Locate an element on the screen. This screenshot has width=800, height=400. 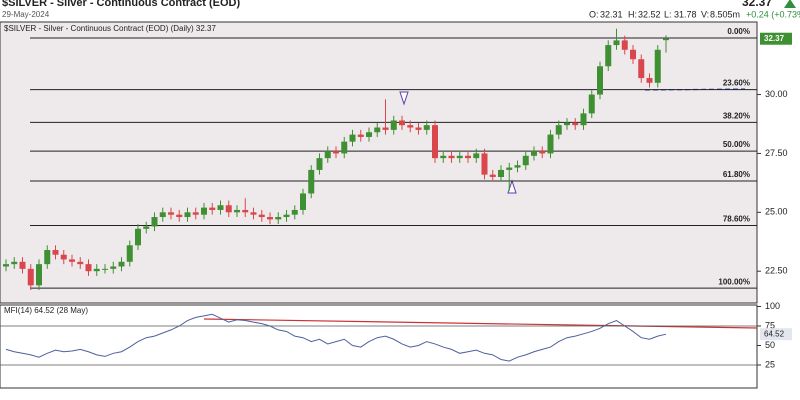
y-tick-label: 100 is located at coordinates (772, 306).